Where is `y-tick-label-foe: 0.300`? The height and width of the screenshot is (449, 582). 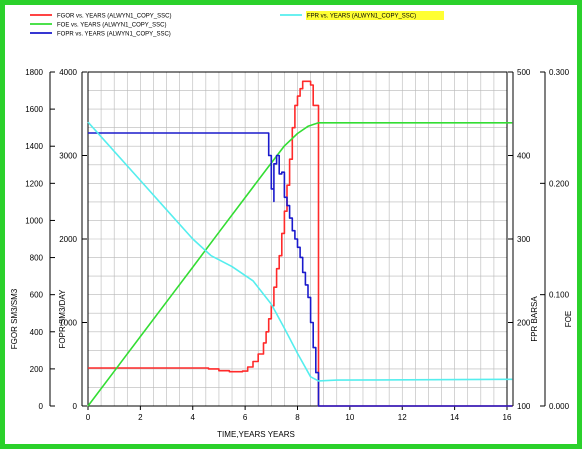
y-tick-label-foe: 0.300 is located at coordinates (559, 72).